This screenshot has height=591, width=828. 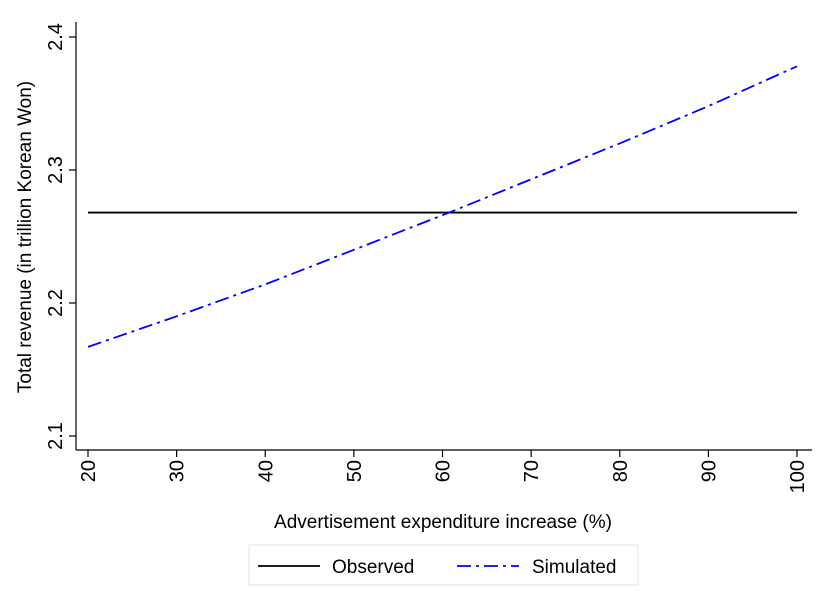 I want to click on x-tick-label: 70, so click(x=532, y=471).